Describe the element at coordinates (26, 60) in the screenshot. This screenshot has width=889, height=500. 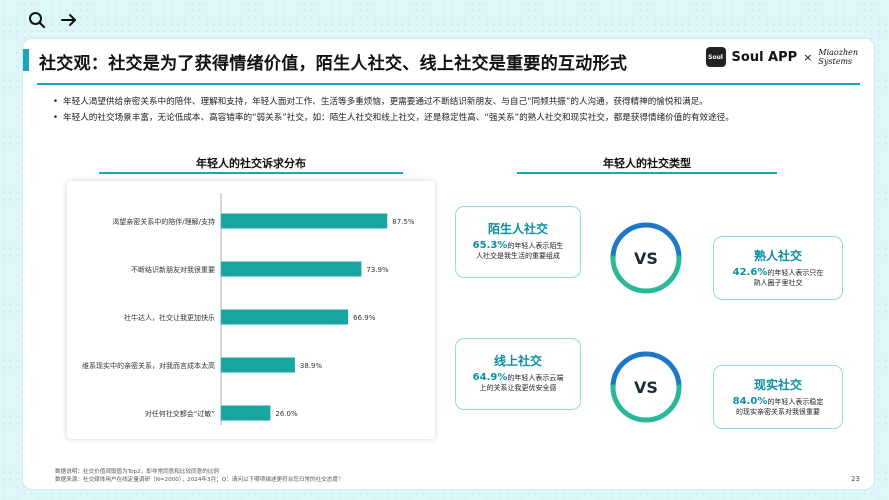
I see `title-accent-bar` at that location.